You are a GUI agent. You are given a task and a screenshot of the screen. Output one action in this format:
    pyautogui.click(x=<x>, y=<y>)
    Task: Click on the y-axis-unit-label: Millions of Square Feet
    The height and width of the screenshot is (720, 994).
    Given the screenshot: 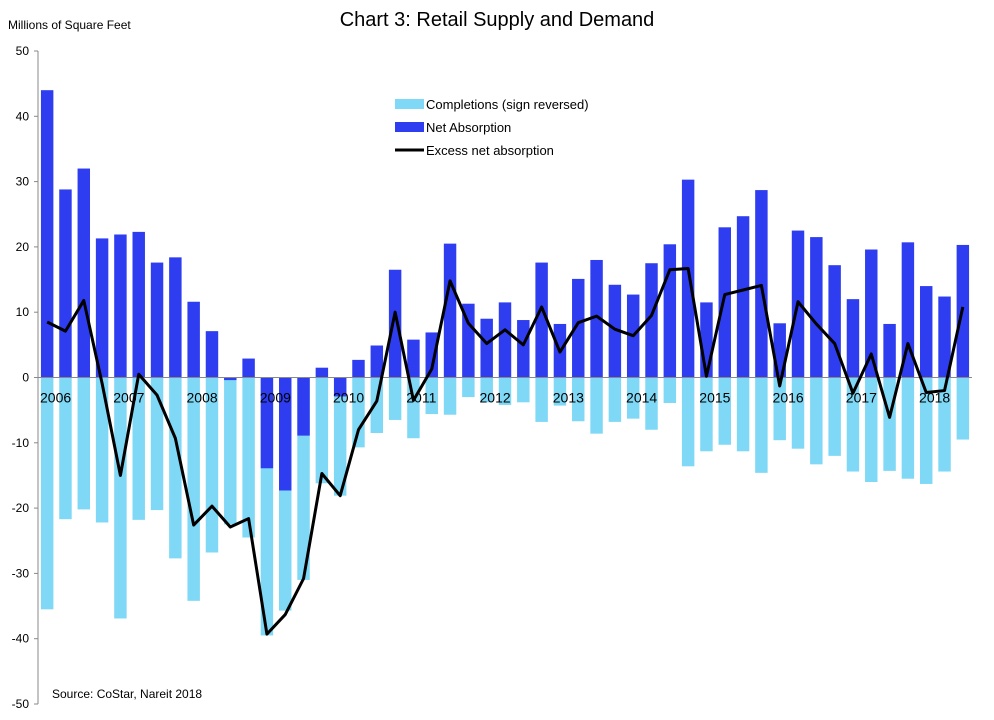 What is the action you would take?
    pyautogui.click(x=69, y=25)
    